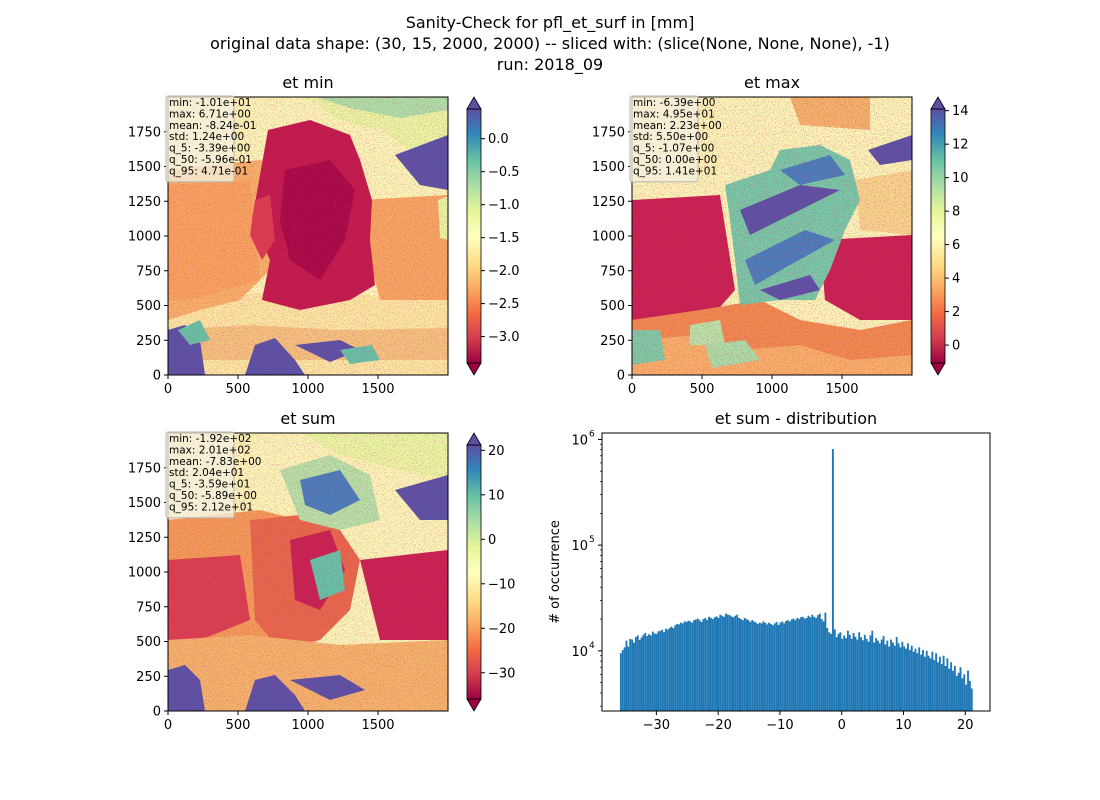 This screenshot has height=800, width=1100. Describe the element at coordinates (474, 705) in the screenshot. I see `colorbar-extend-min` at that location.